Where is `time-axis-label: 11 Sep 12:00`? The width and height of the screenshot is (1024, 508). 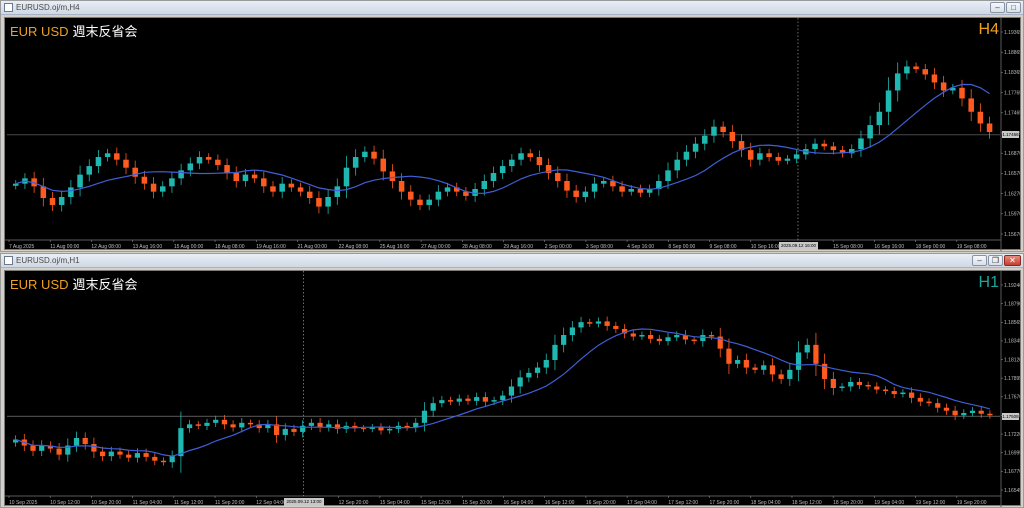 time-axis-label: 11 Sep 12:00 is located at coordinates (189, 503).